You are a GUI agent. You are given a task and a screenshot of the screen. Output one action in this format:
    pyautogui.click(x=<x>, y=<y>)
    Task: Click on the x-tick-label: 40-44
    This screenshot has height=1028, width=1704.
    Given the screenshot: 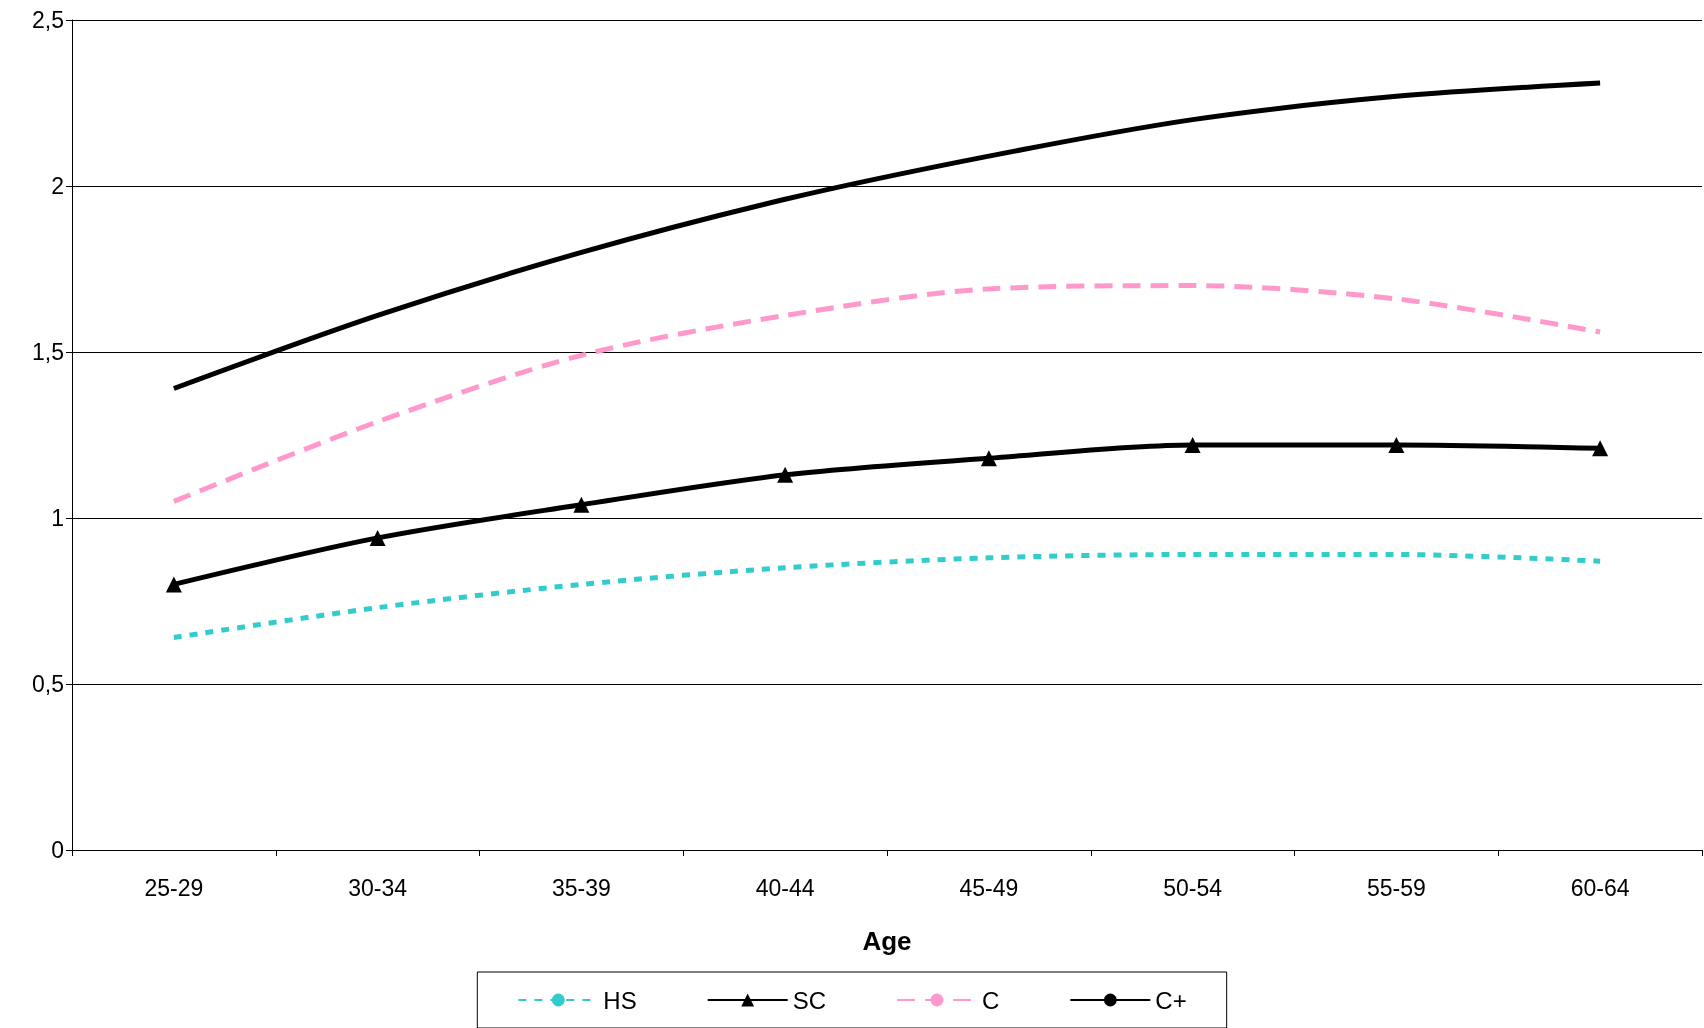 What is the action you would take?
    pyautogui.click(x=785, y=887)
    